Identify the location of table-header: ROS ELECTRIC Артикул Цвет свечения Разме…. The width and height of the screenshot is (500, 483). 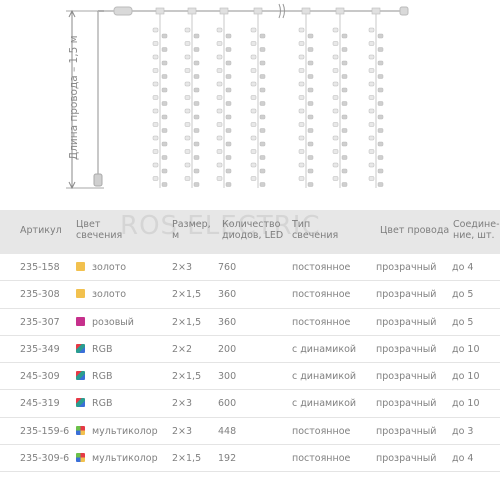
(250, 232).